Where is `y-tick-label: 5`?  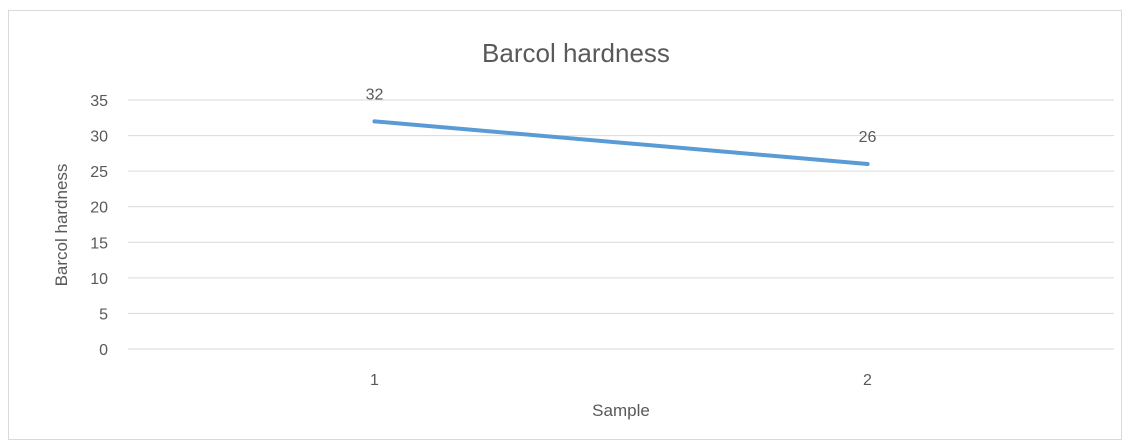
y-tick-label: 5 is located at coordinates (103, 314).